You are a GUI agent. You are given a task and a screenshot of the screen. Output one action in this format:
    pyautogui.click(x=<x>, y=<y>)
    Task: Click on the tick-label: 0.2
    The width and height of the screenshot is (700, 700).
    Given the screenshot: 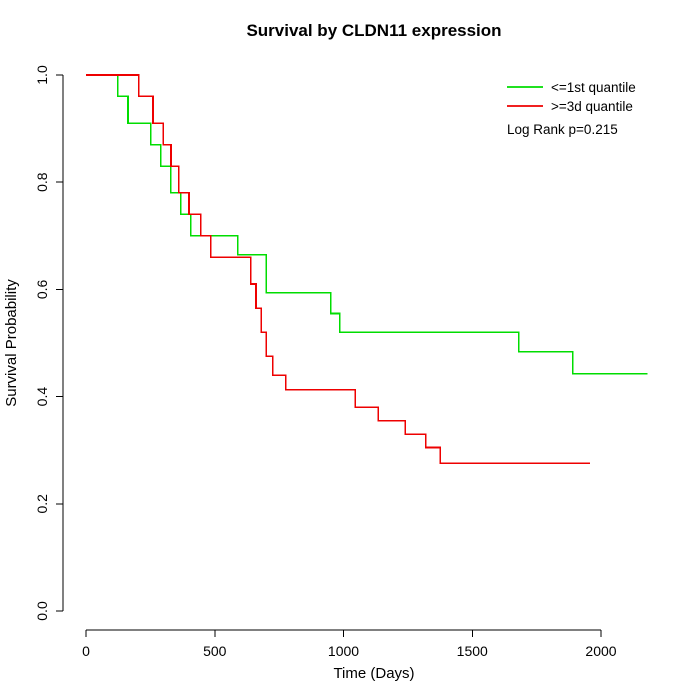 What is the action you would take?
    pyautogui.click(x=42, y=504)
    